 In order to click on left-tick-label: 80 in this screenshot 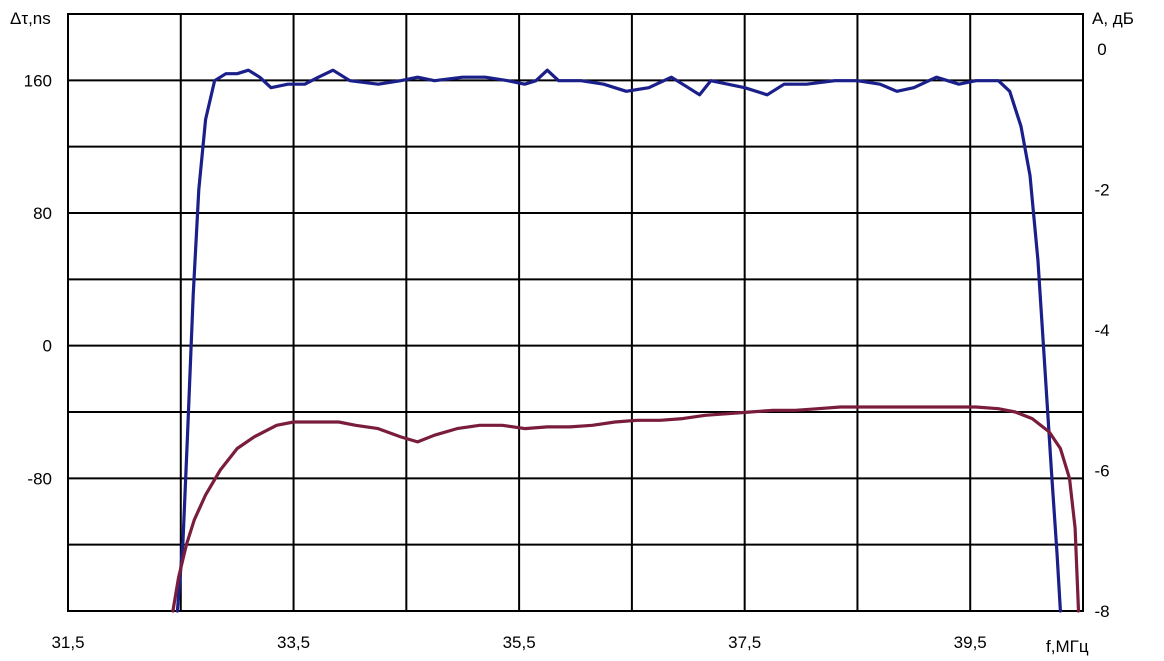, I will do `click(42, 213)`.